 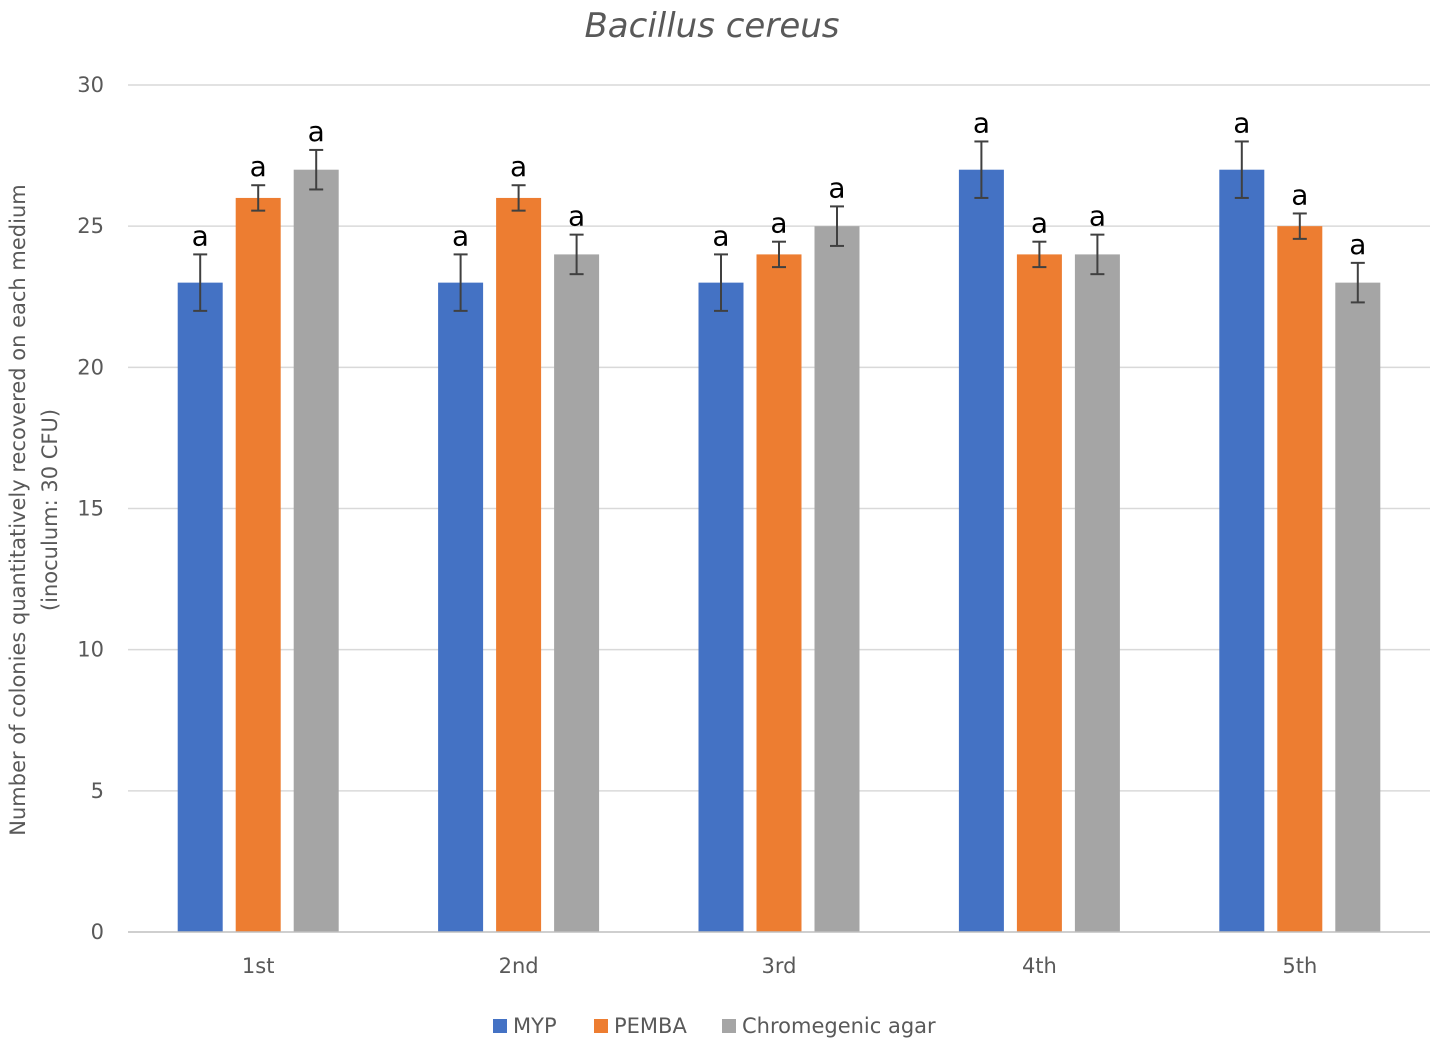 I want to click on bar-chromegenic-agar-5th, so click(x=1358, y=607).